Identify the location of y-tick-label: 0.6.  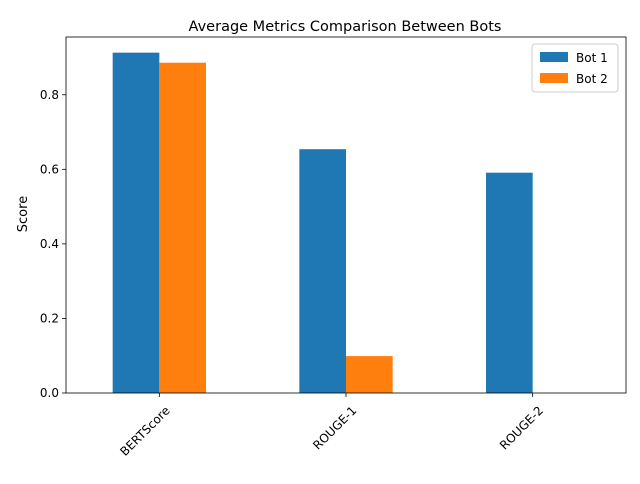
(49, 169).